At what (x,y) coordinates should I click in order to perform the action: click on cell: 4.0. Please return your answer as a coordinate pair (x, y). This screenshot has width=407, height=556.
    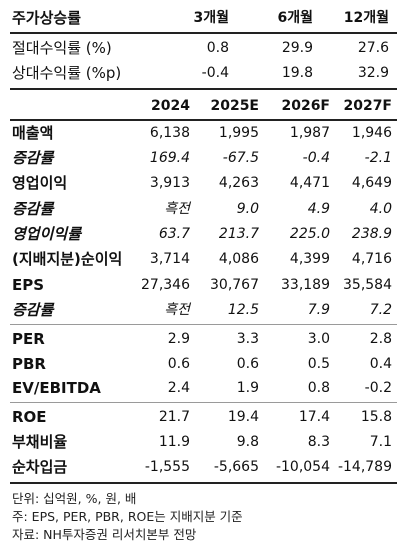
    Looking at the image, I should click on (380, 209).